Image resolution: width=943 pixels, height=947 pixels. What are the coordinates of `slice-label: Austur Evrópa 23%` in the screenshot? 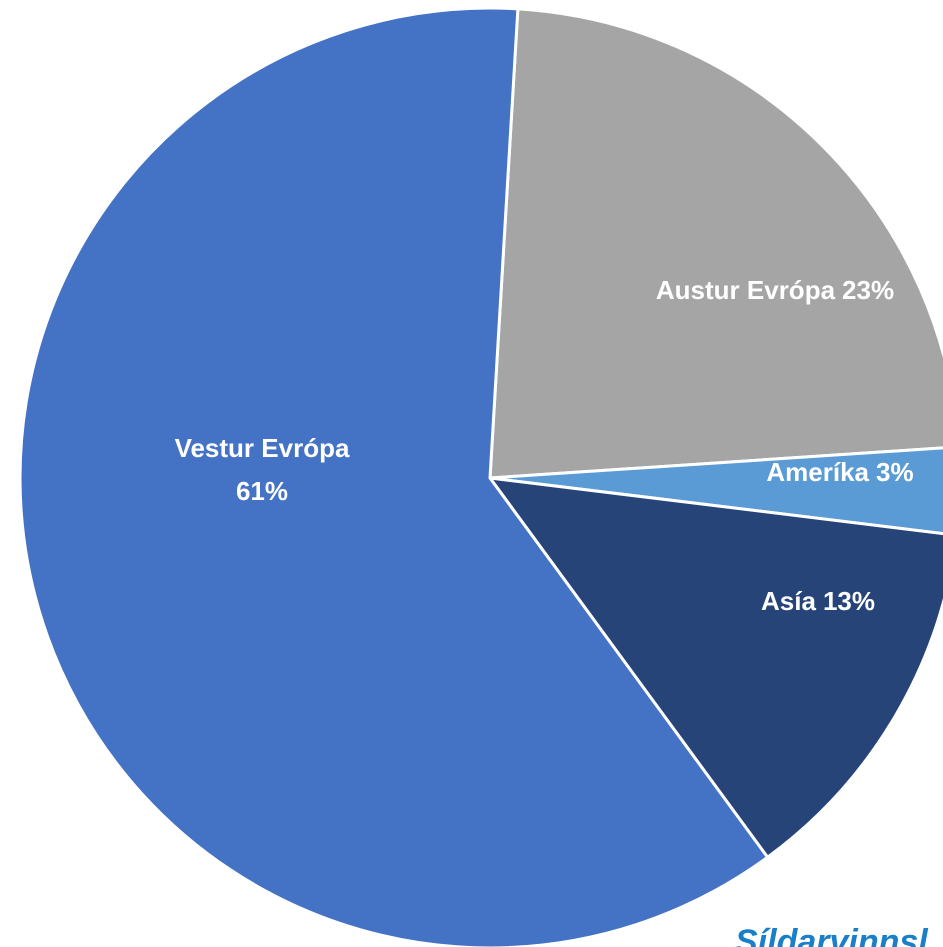 It's located at (775, 290).